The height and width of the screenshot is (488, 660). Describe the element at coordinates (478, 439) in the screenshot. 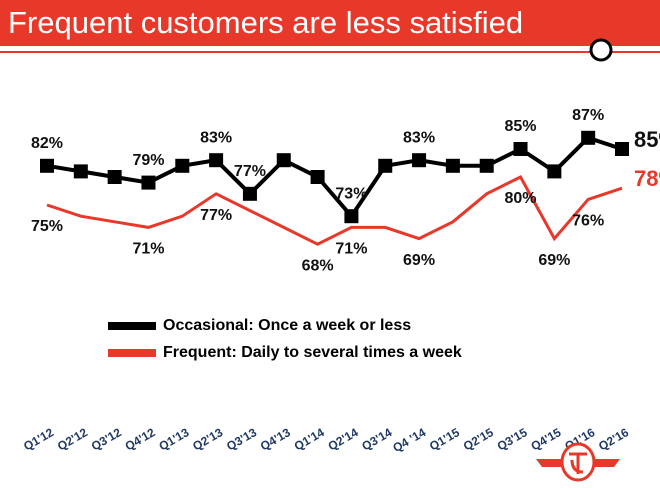

I see `x-tick-label: Q2'15` at that location.